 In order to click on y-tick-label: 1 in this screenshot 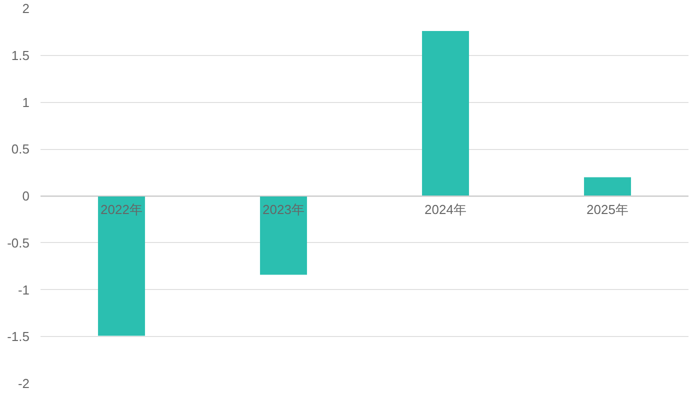, I will do `click(26, 102)`.